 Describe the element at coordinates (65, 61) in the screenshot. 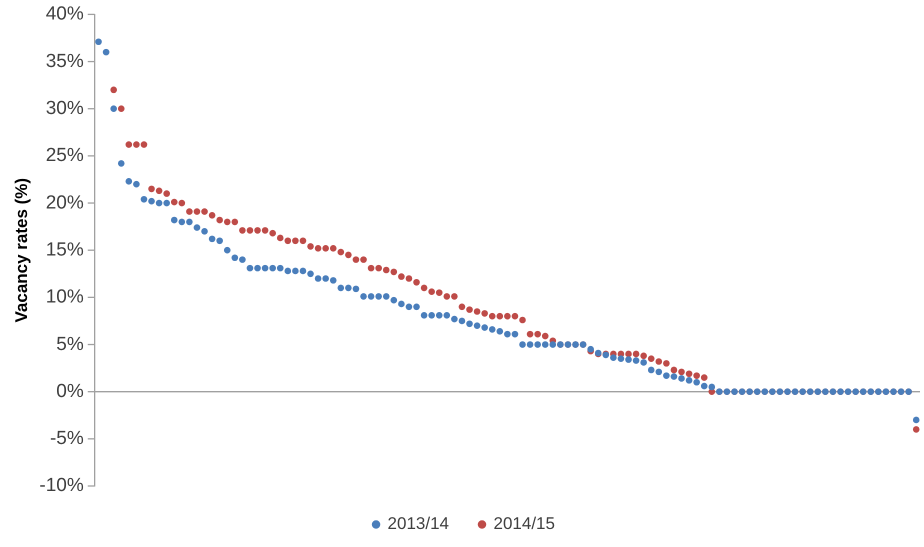

I see `y-tick-label: 35%` at that location.